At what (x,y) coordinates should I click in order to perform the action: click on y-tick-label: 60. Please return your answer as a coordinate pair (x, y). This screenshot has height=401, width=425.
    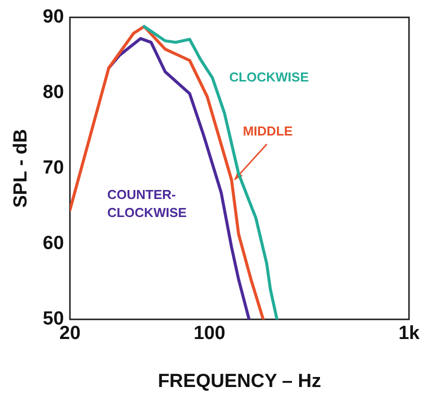
    Looking at the image, I should click on (53, 243).